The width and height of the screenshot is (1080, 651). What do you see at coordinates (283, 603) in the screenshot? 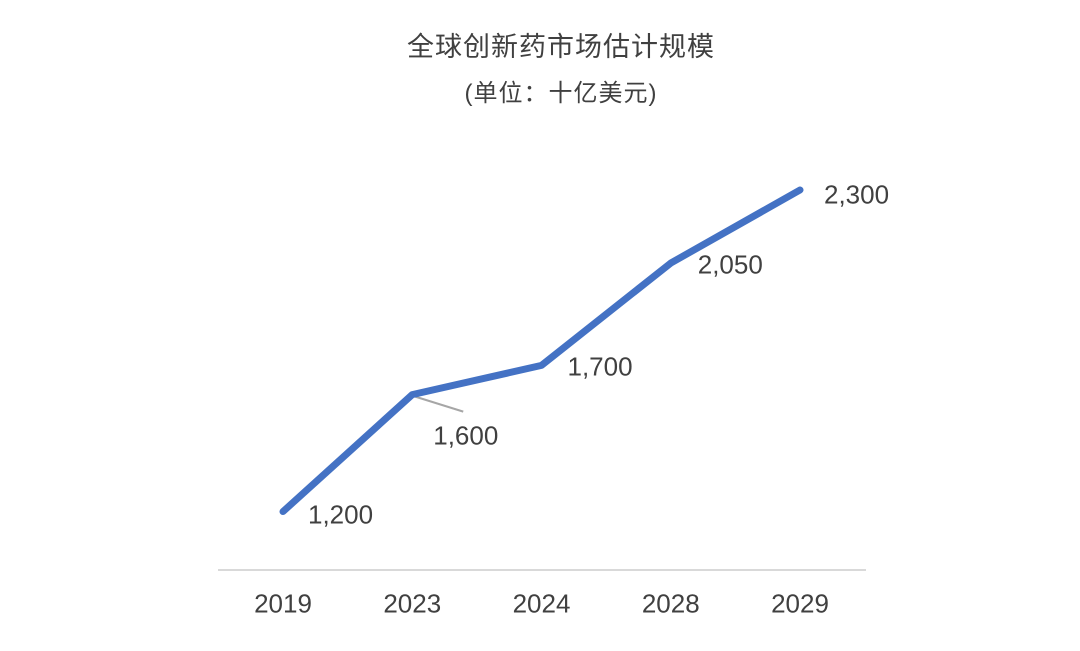
I see `x-axis-tick-label: 2019` at bounding box center [283, 603].